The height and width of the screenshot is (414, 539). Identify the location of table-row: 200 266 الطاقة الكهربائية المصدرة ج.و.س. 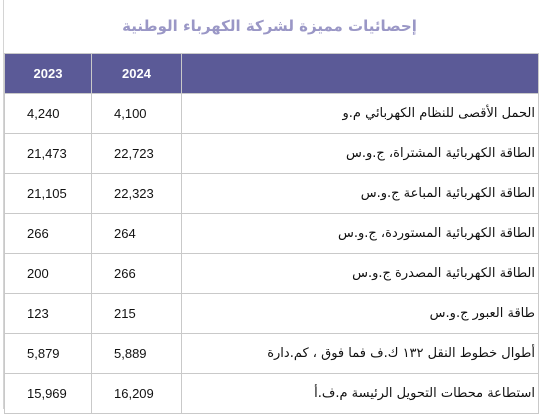
(271, 273).